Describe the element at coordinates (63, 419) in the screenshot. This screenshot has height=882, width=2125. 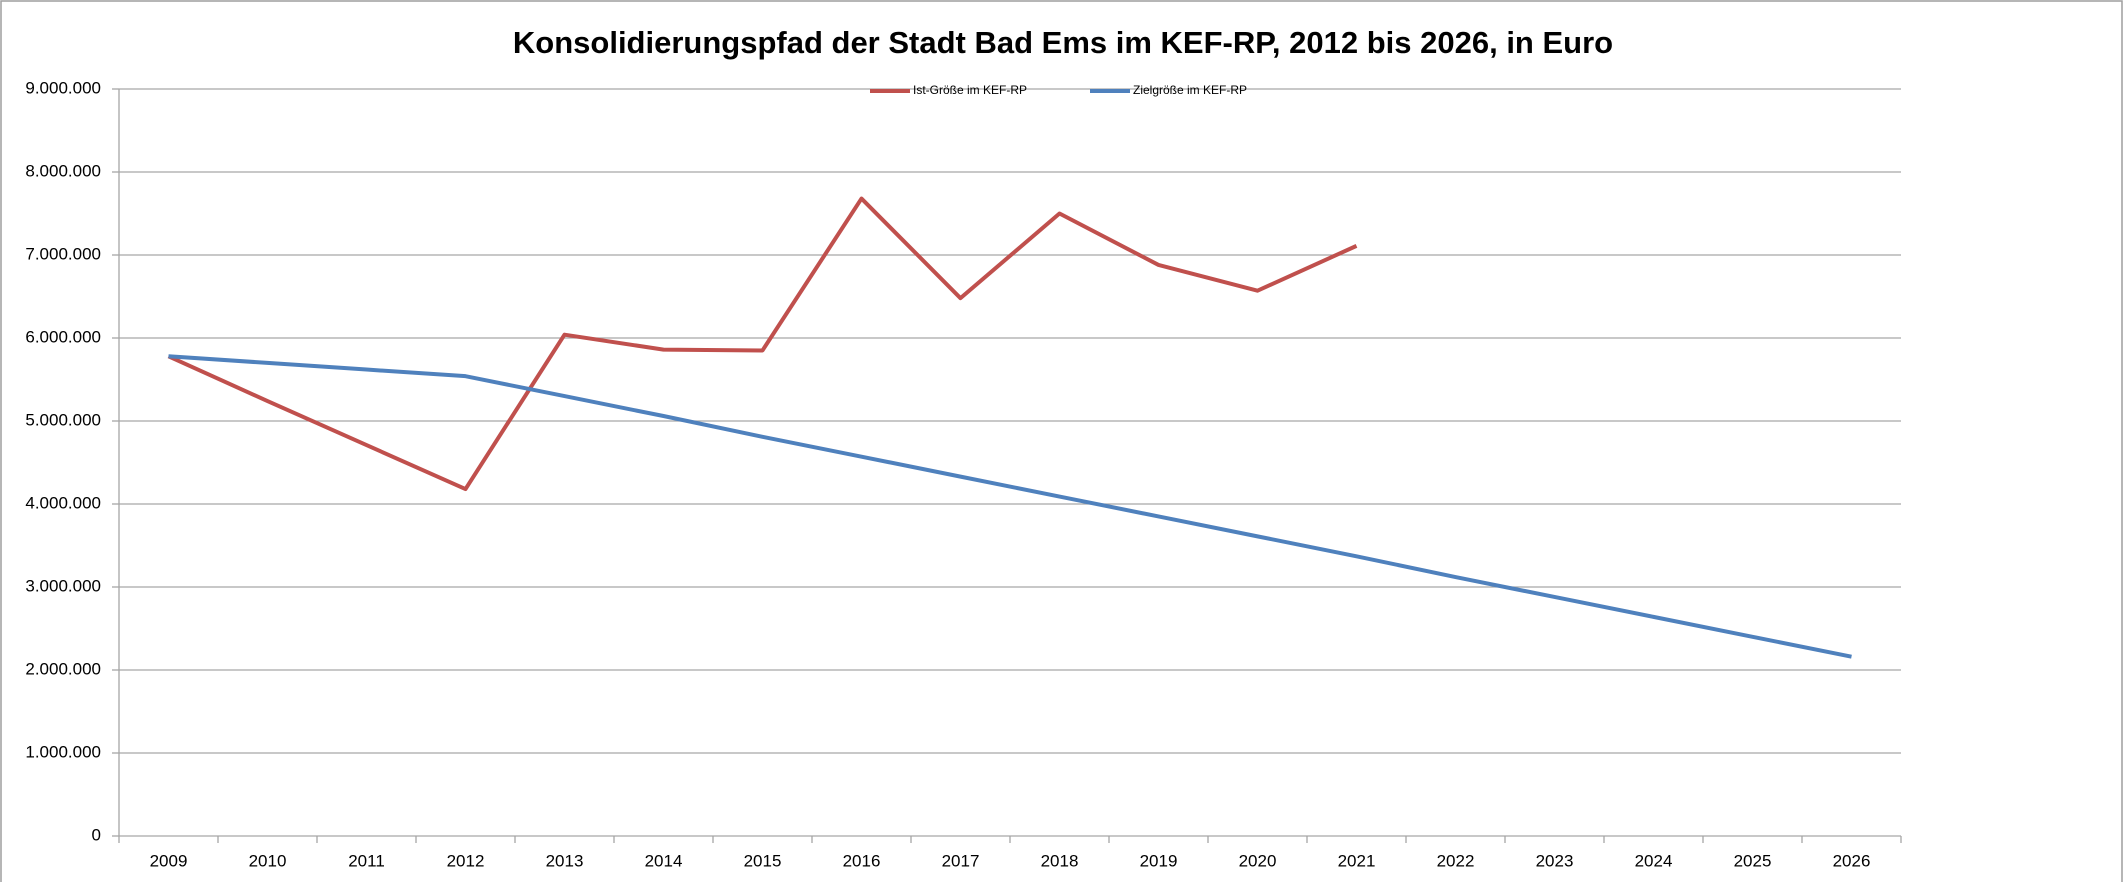
I see `y-tick-label: 5.000.000` at that location.